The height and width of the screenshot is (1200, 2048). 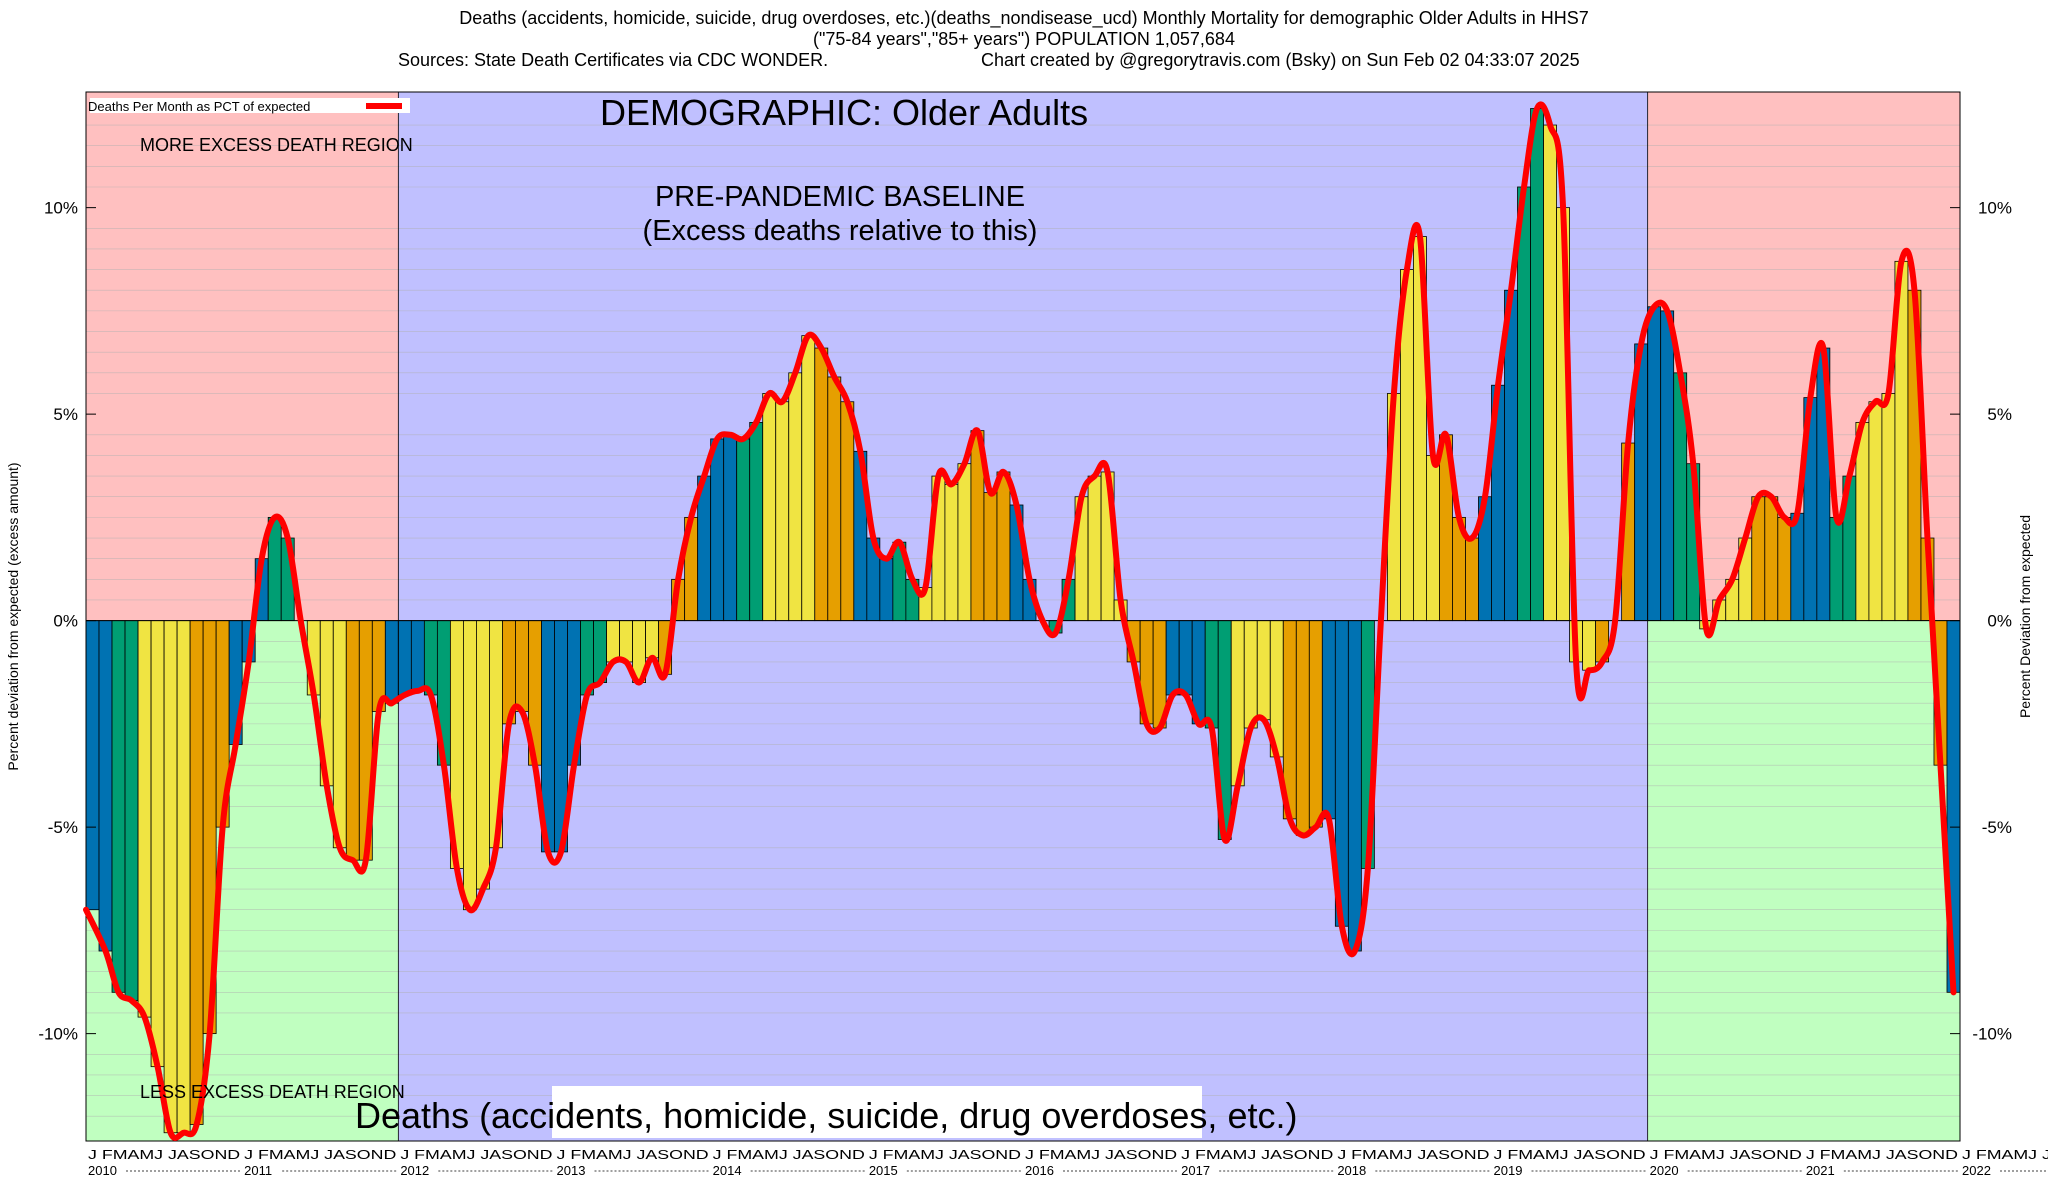 I want to click on x-year-label: 2015, so click(x=883, y=1170).